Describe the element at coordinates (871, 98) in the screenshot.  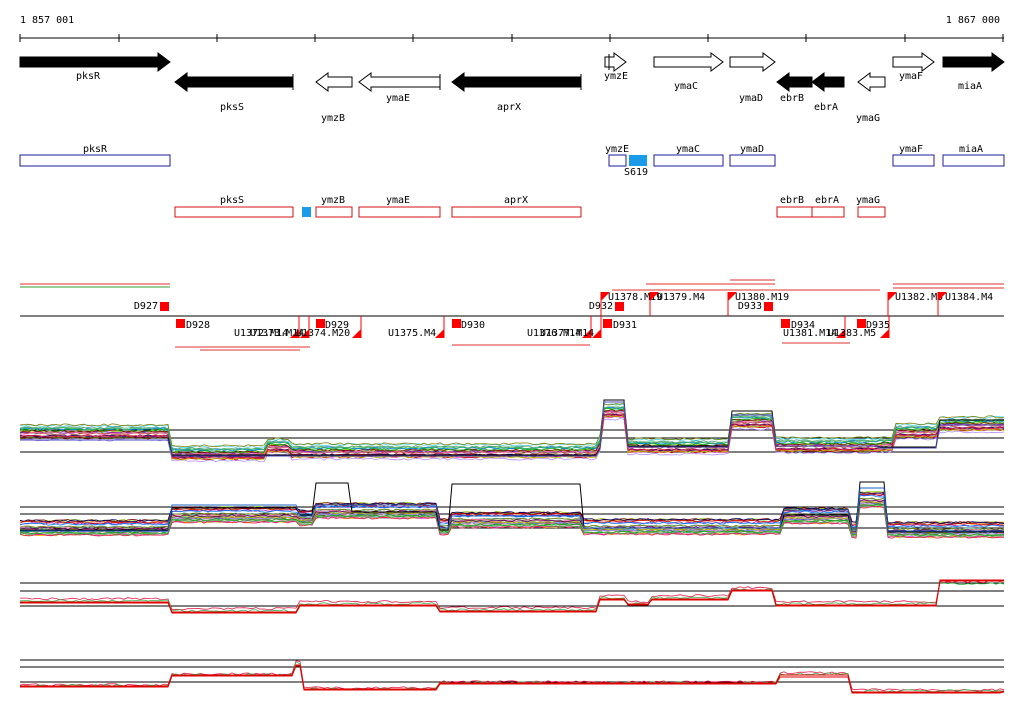
I see `gene-ymaG: ymaG` at that location.